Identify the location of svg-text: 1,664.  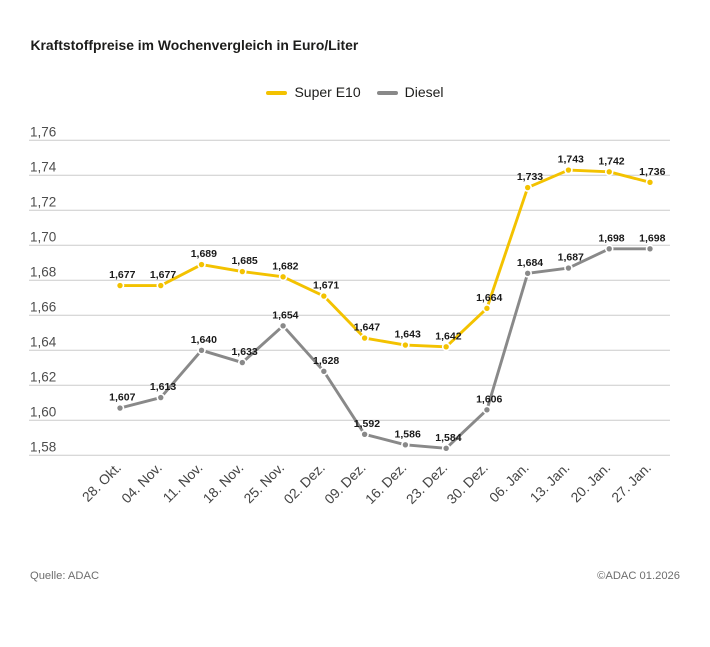
(489, 298).